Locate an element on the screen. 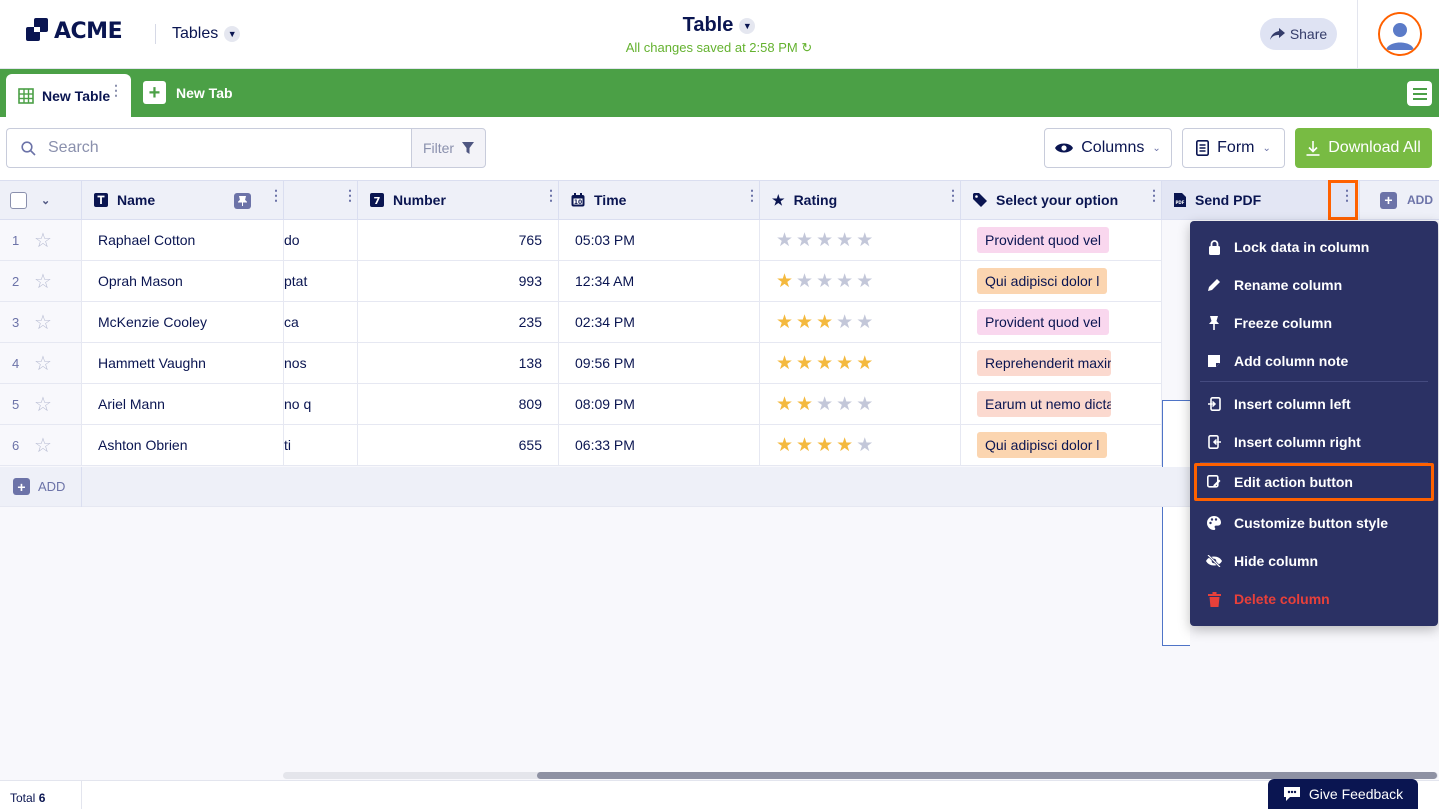 The width and height of the screenshot is (1439, 809). avatar is located at coordinates (1400, 34).